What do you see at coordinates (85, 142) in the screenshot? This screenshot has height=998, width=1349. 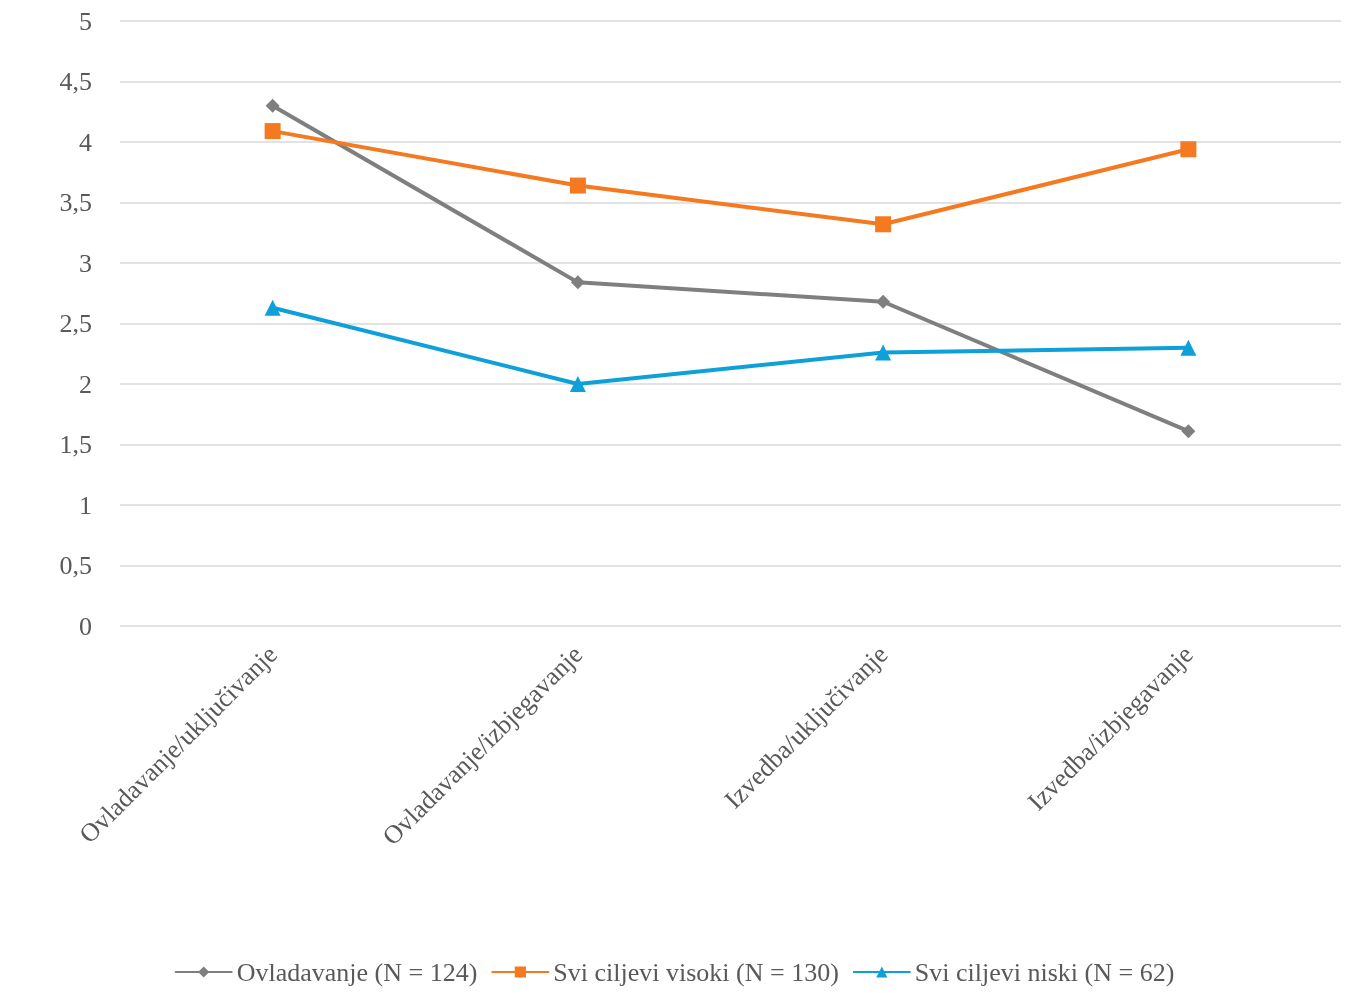 I see `y-tick-label: 4` at bounding box center [85, 142].